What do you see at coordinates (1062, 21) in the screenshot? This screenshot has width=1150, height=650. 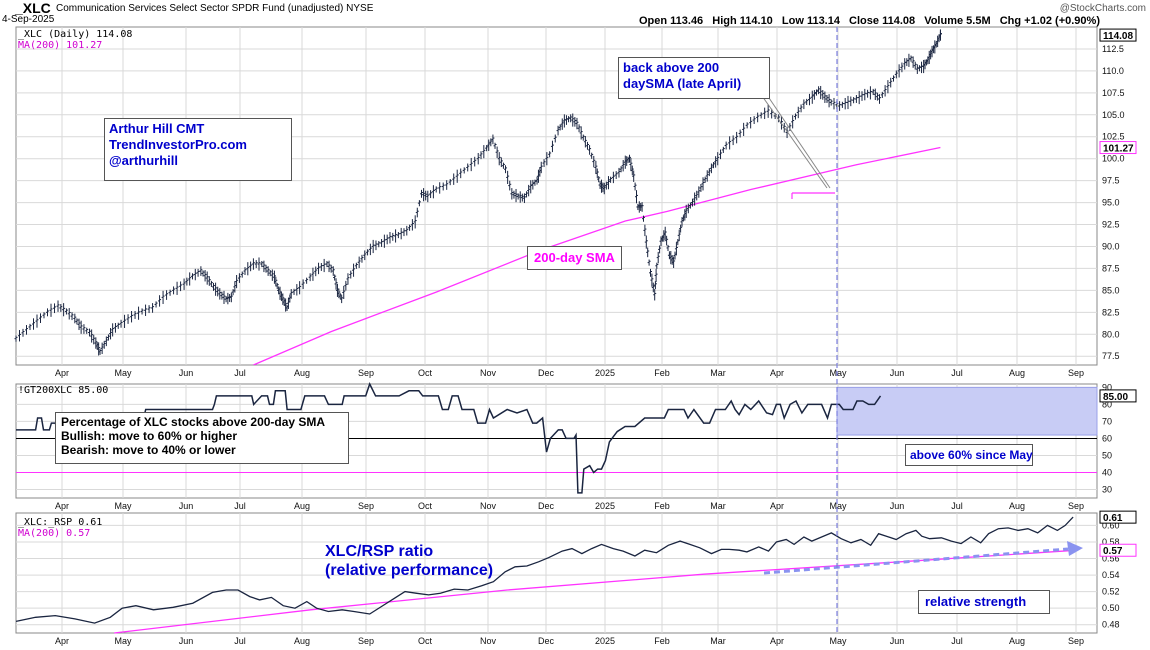 I see `chg-value: +1.02 (+0.90%)` at bounding box center [1062, 21].